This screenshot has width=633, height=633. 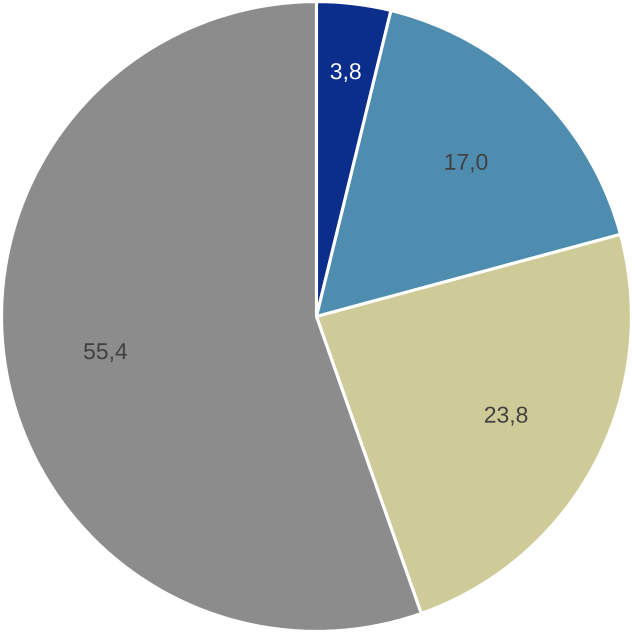 I want to click on data-label: 55,4, so click(x=106, y=352).